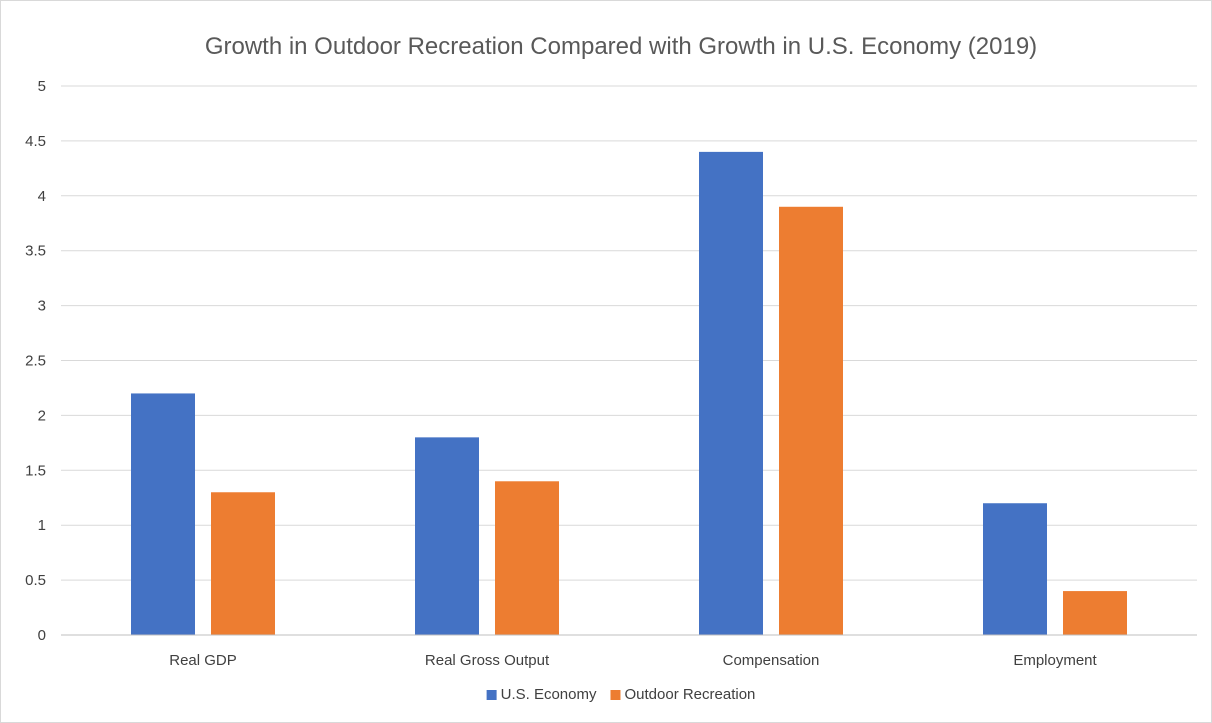  Describe the element at coordinates (731, 393) in the screenshot. I see `bar-us-economy-compensation` at that location.